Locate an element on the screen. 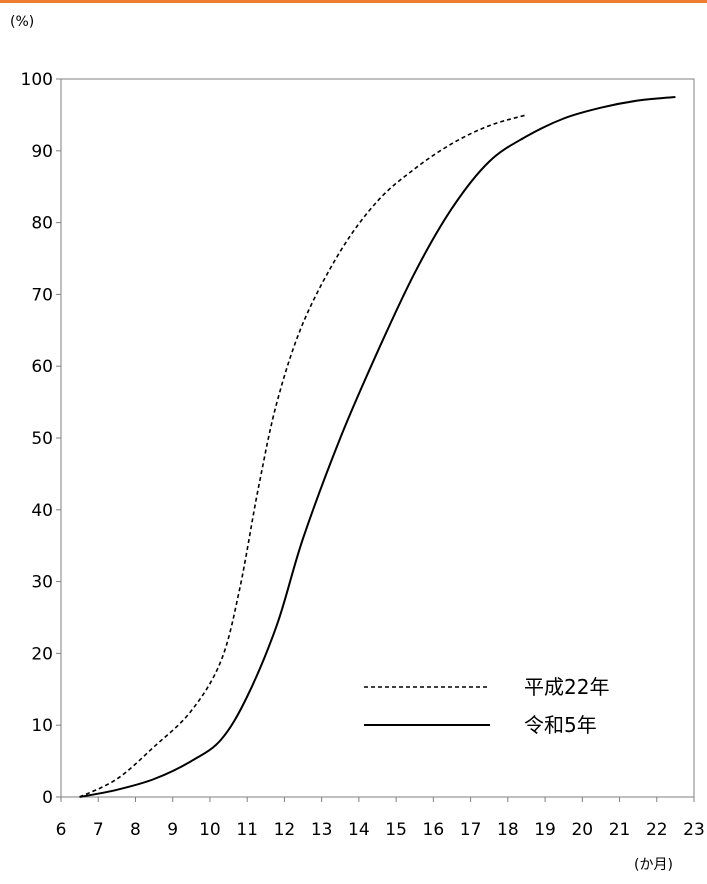 The height and width of the screenshot is (884, 707). y-tick-label-100: 100 is located at coordinates (37, 80).